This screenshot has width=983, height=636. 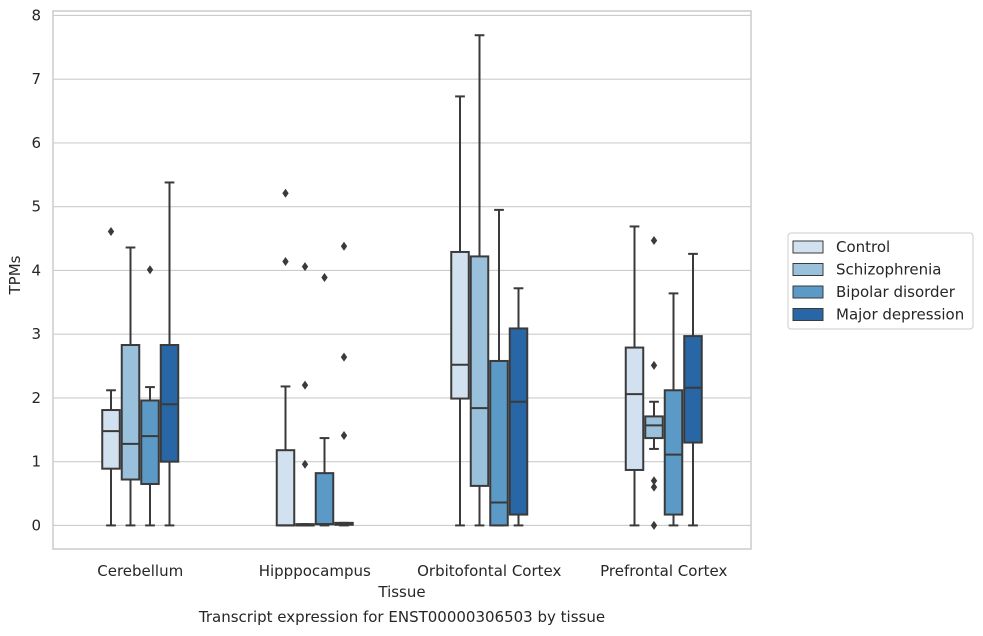 I want to click on y-tick-label: 3, so click(x=36, y=334).